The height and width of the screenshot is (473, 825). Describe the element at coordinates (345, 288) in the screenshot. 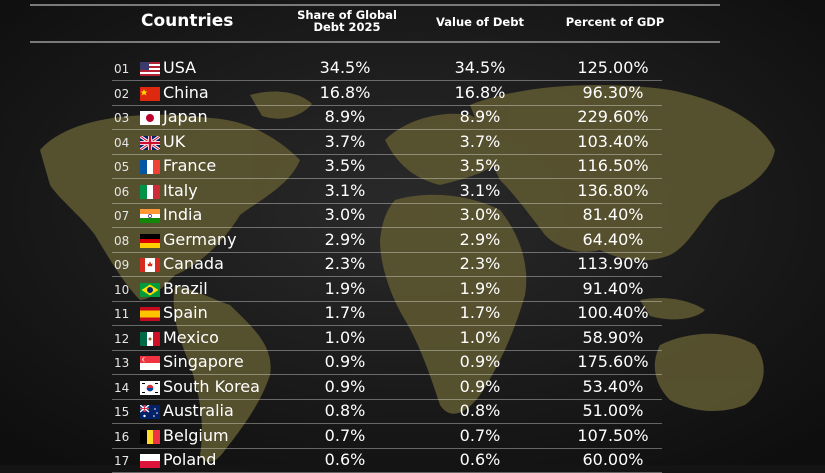

I see `share-value: 1.9%` at that location.